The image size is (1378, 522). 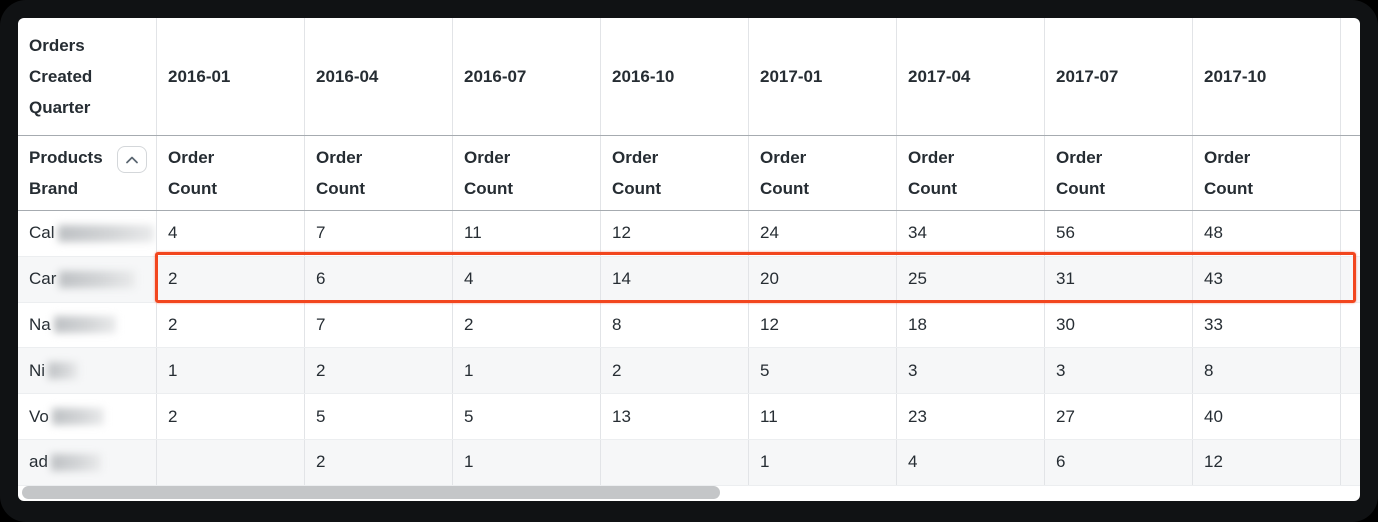 What do you see at coordinates (42, 233) in the screenshot?
I see `brand-prefix: Cal` at bounding box center [42, 233].